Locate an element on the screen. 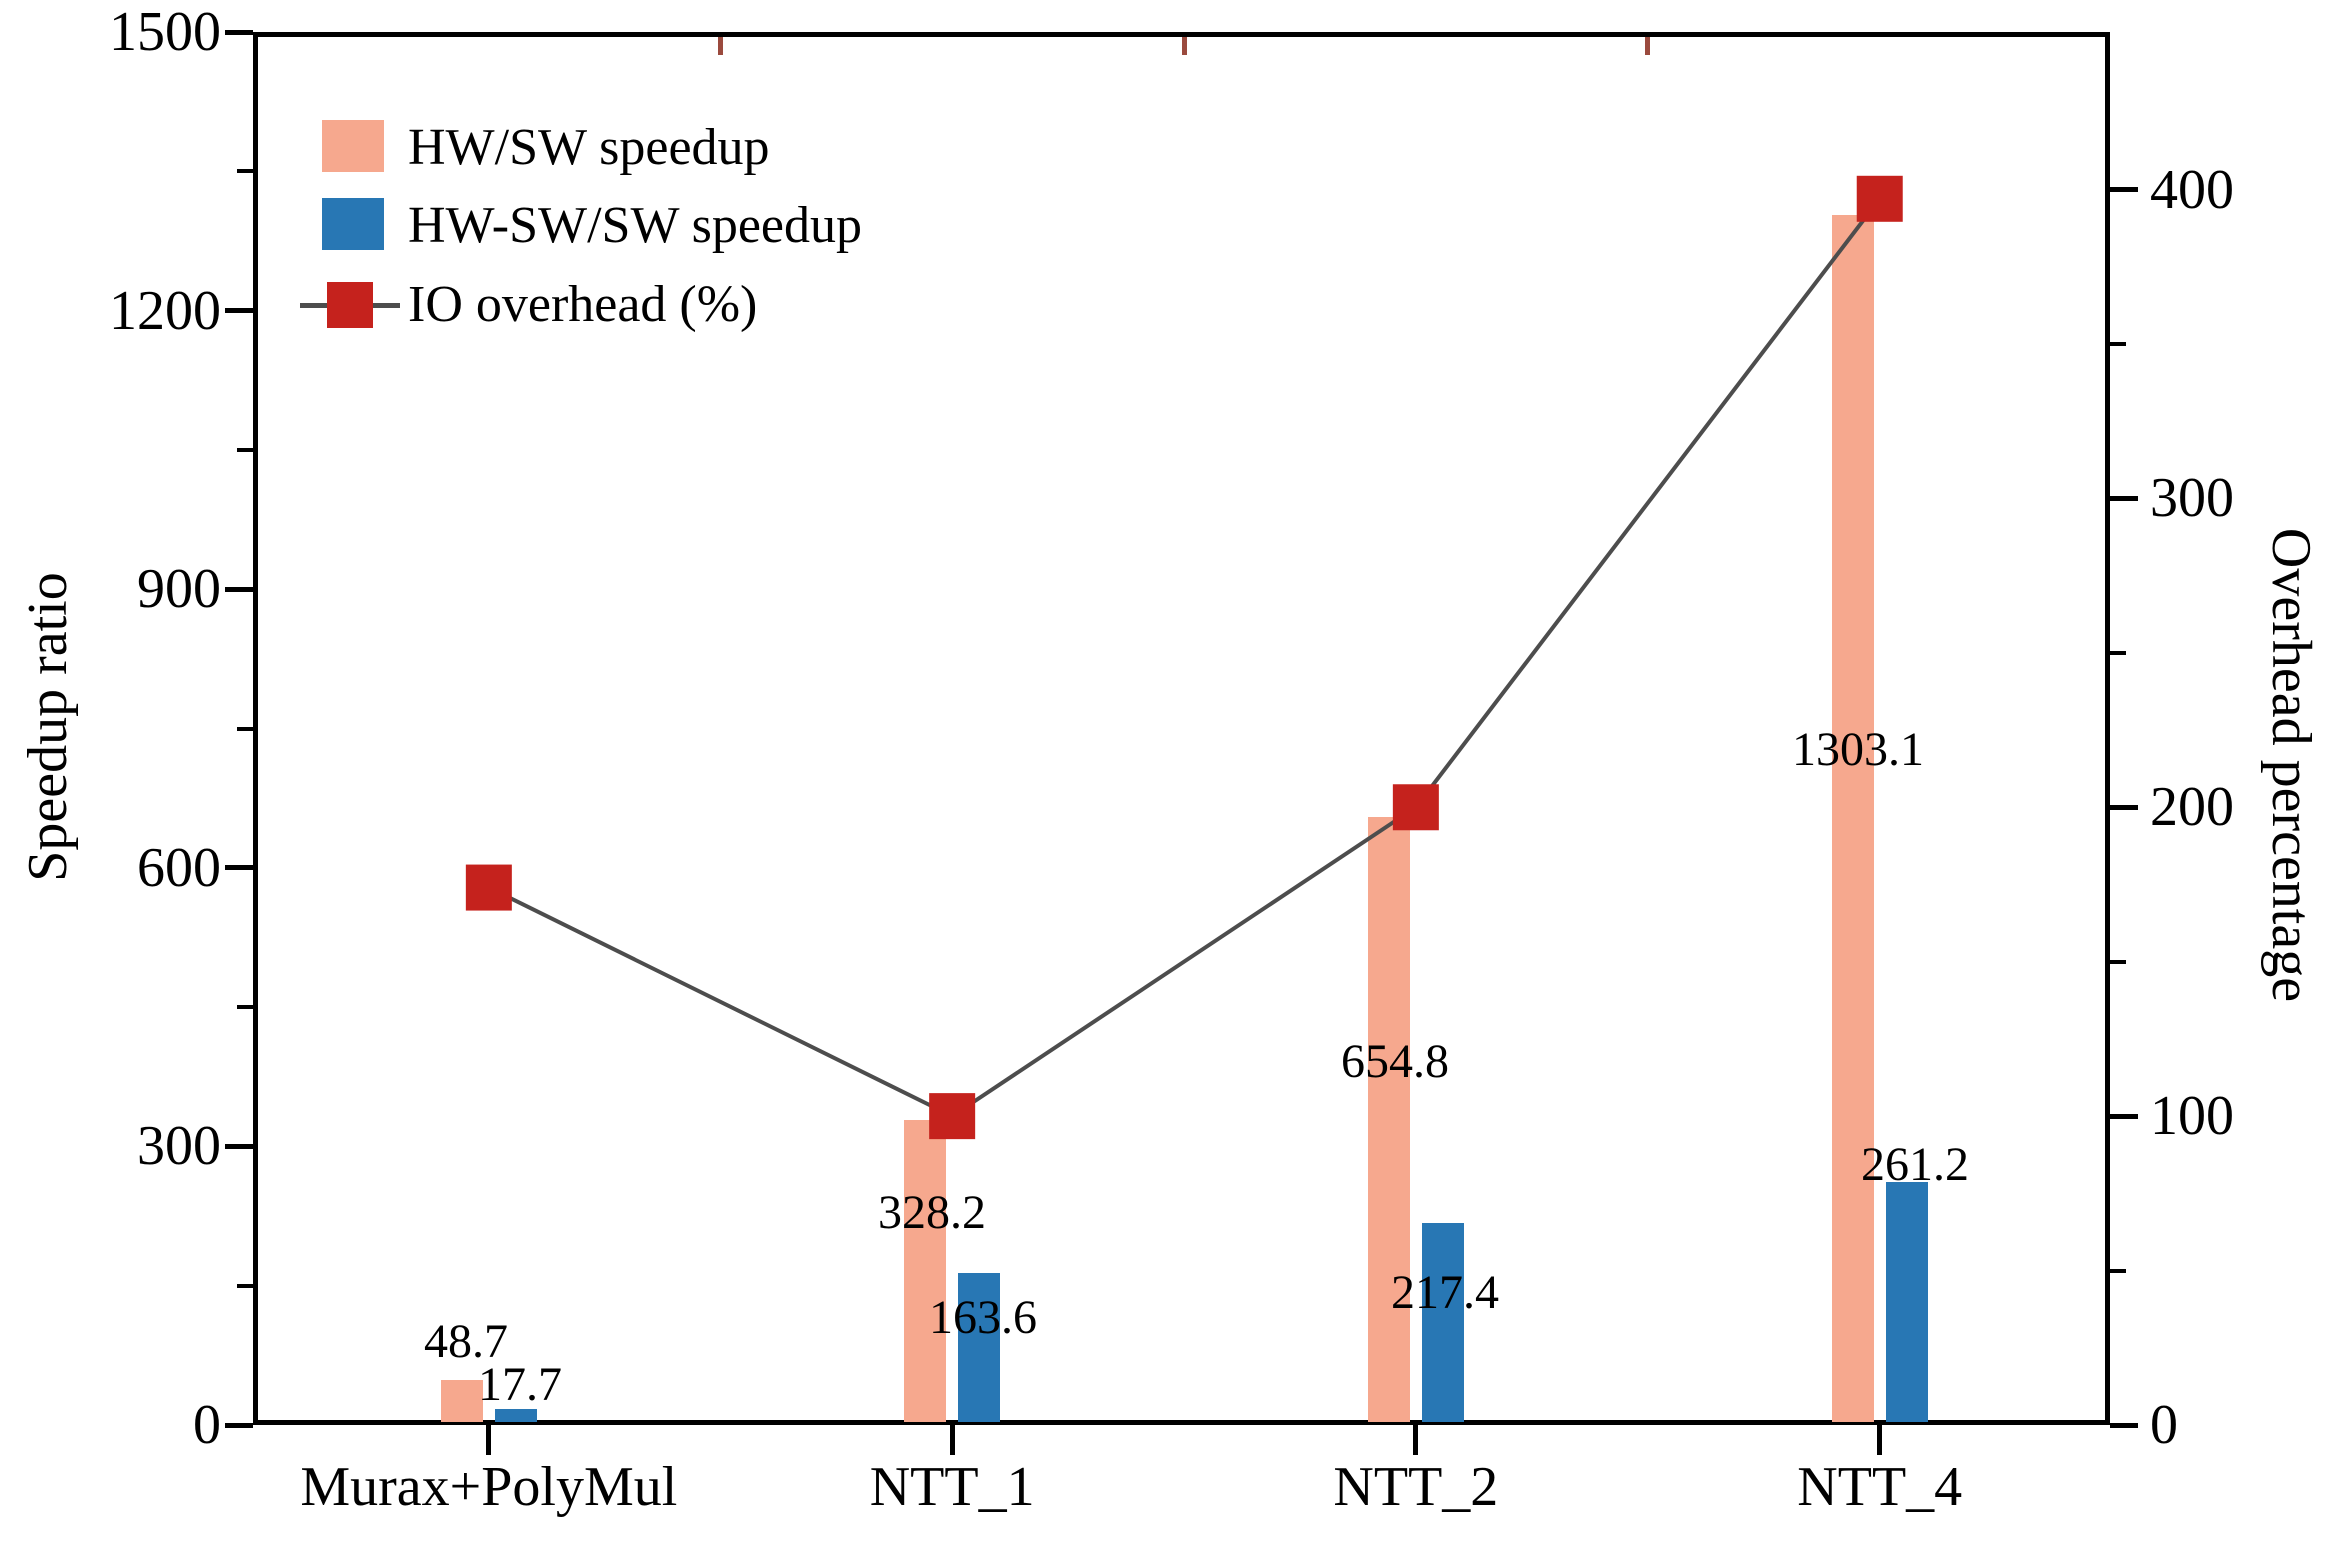  left-axis-tick-label: 0 is located at coordinates (207, 1425).